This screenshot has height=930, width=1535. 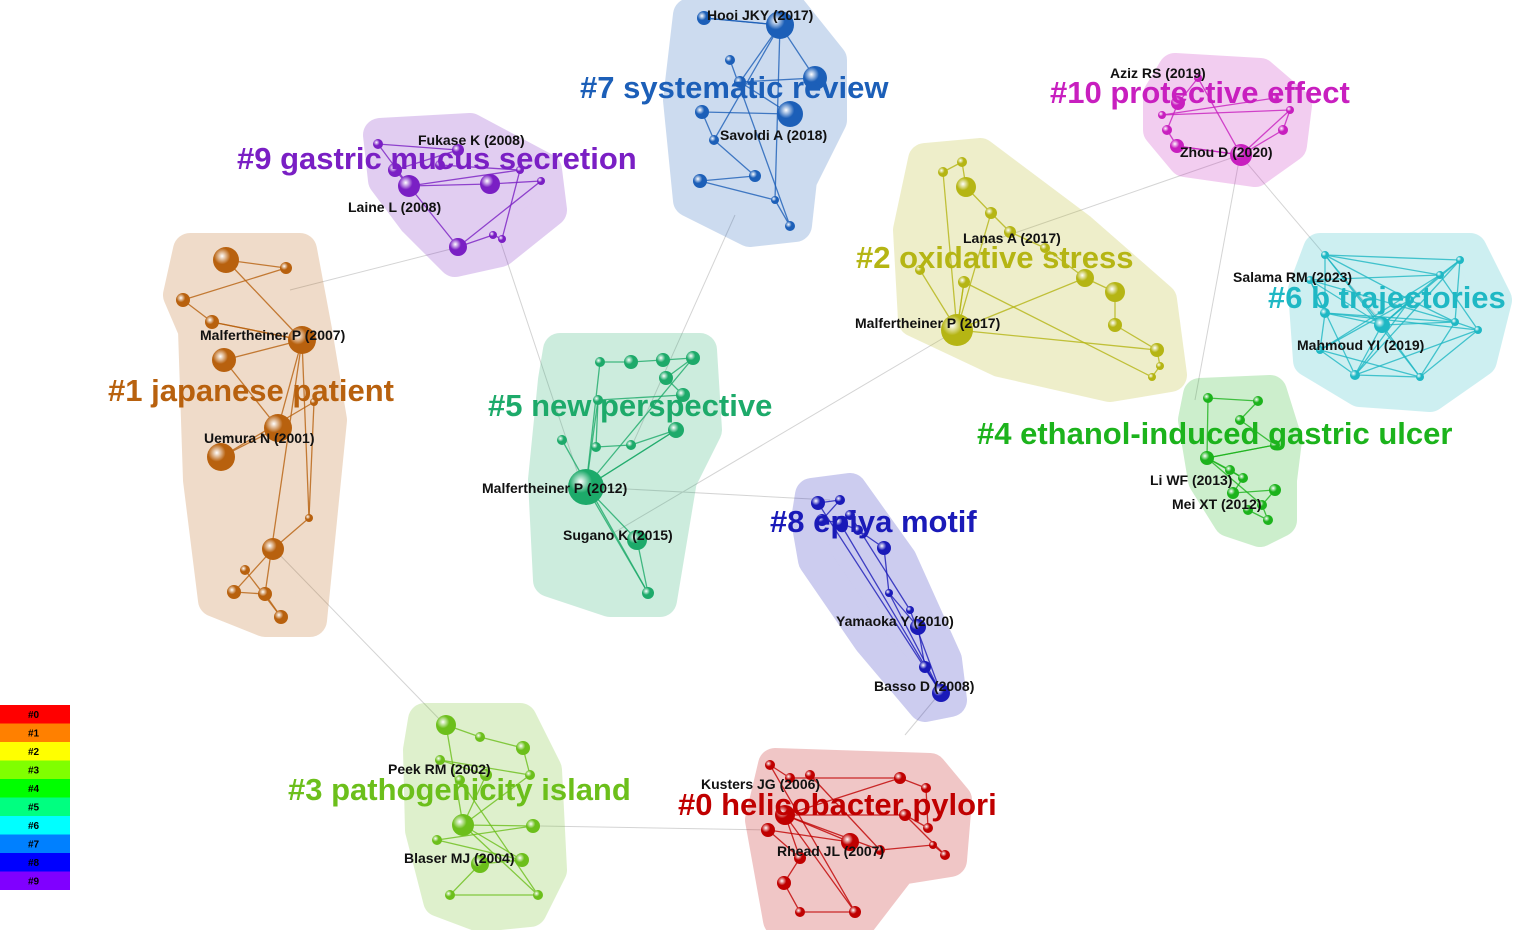 I want to click on node-label: Sugano K (2015), so click(x=618, y=535).